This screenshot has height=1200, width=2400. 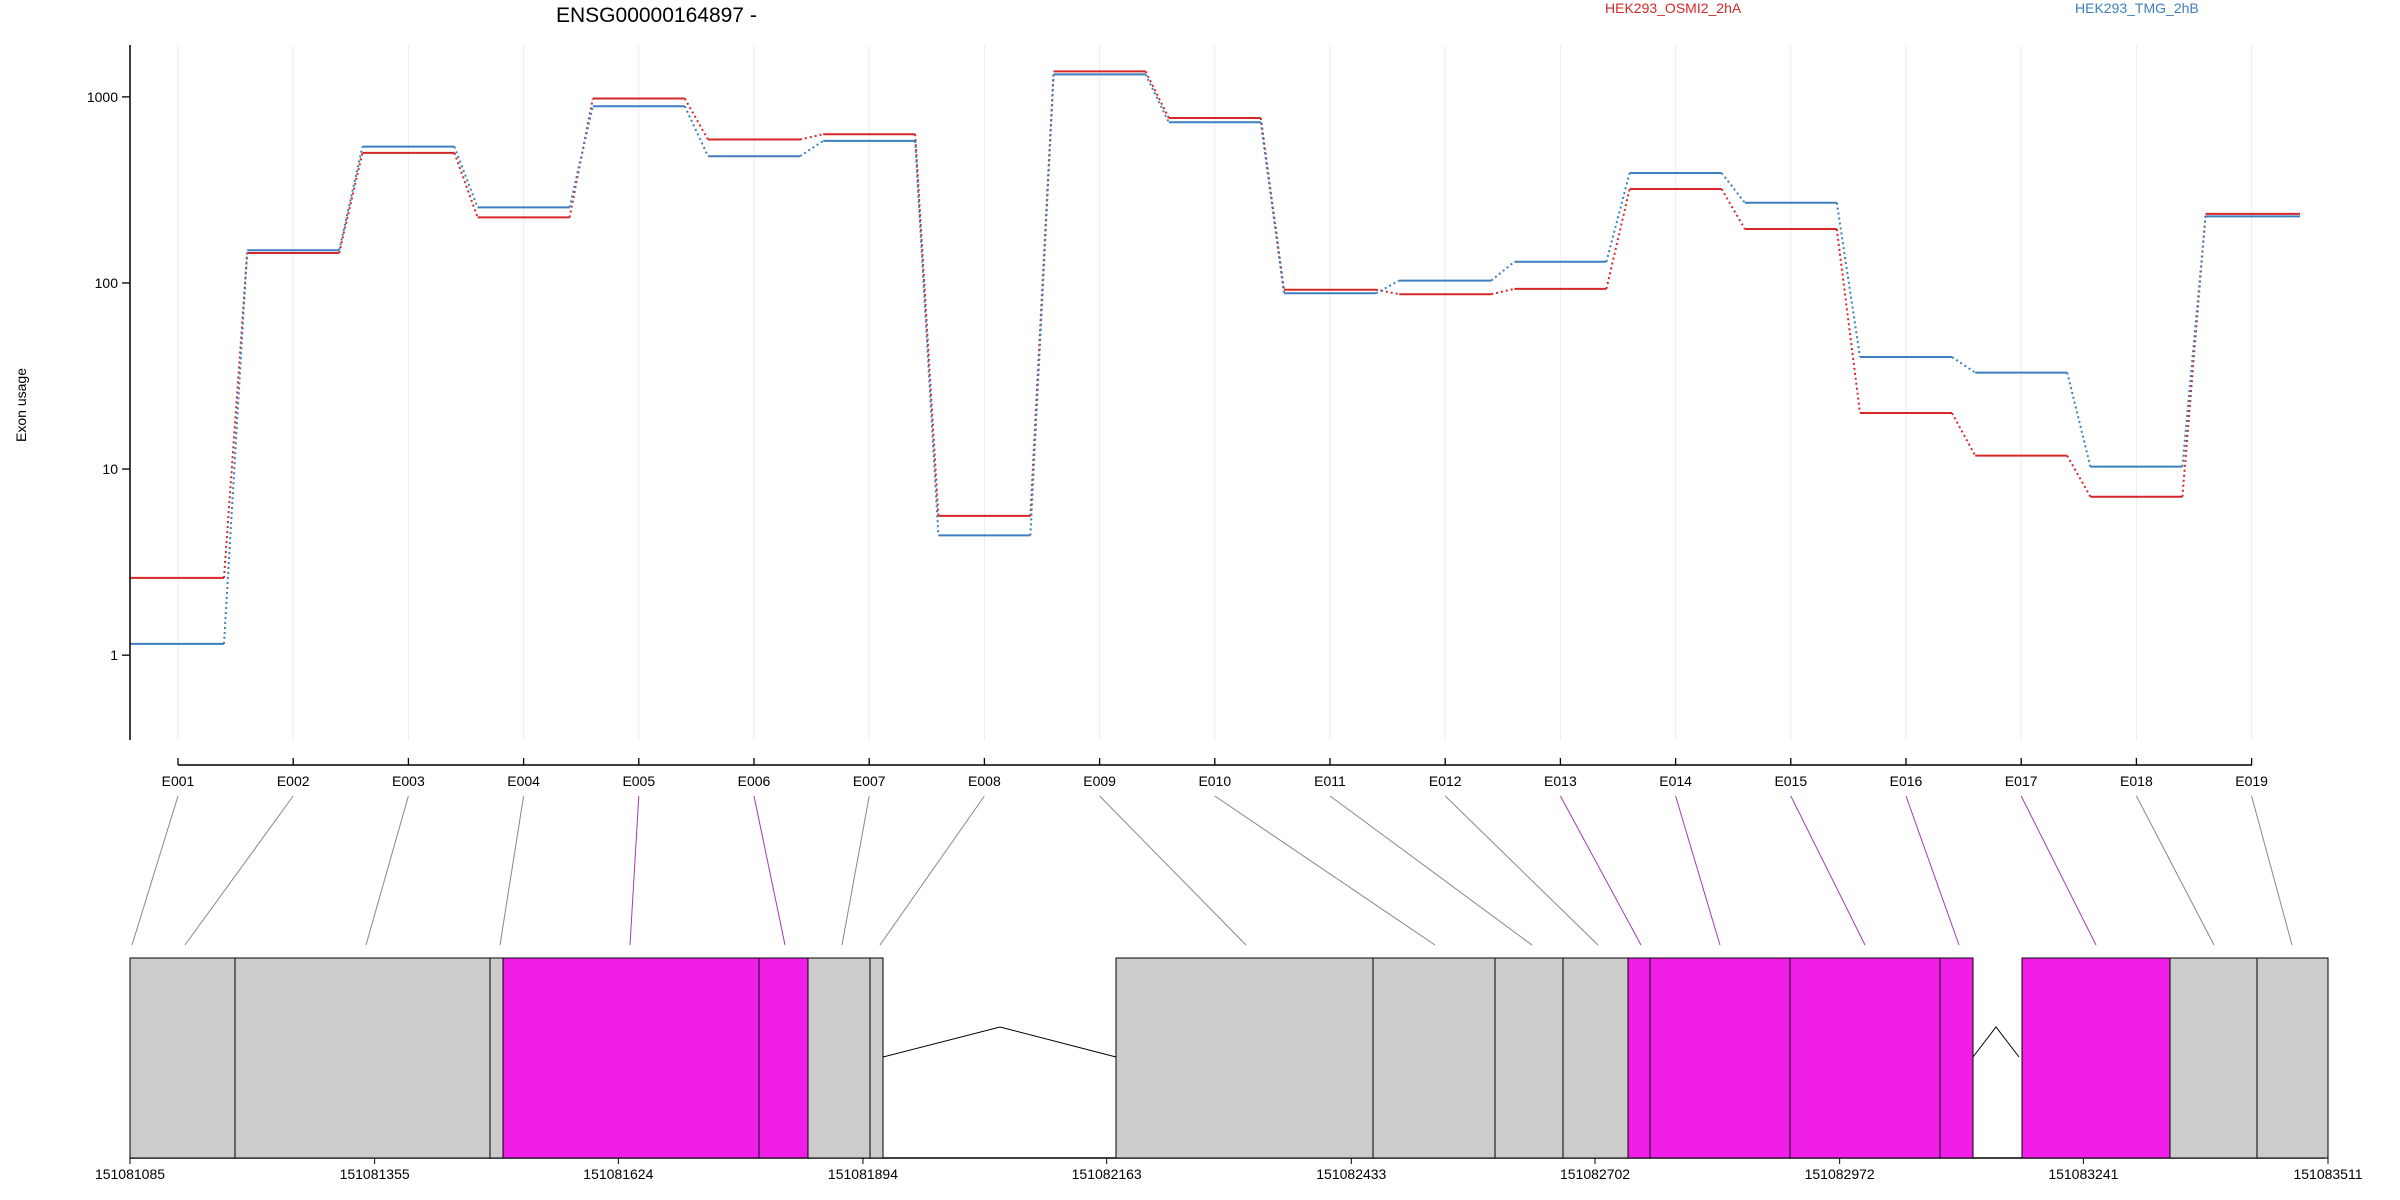 What do you see at coordinates (178, 781) in the screenshot?
I see `x-tick-label: E001` at bounding box center [178, 781].